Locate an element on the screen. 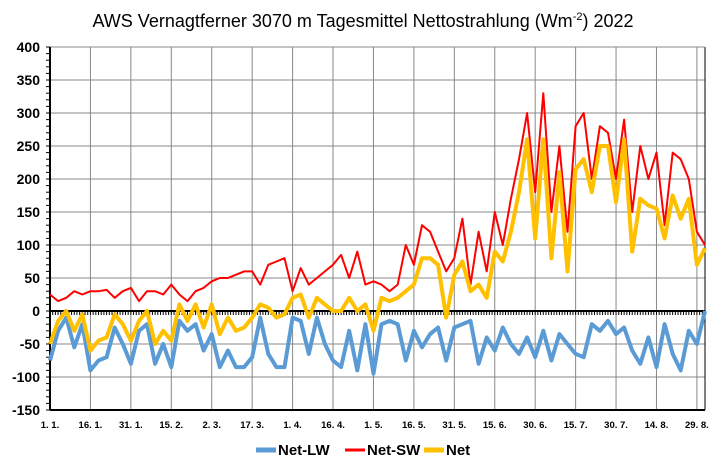 The height and width of the screenshot is (469, 726). x-tick-label: 16. 4. is located at coordinates (333, 425).